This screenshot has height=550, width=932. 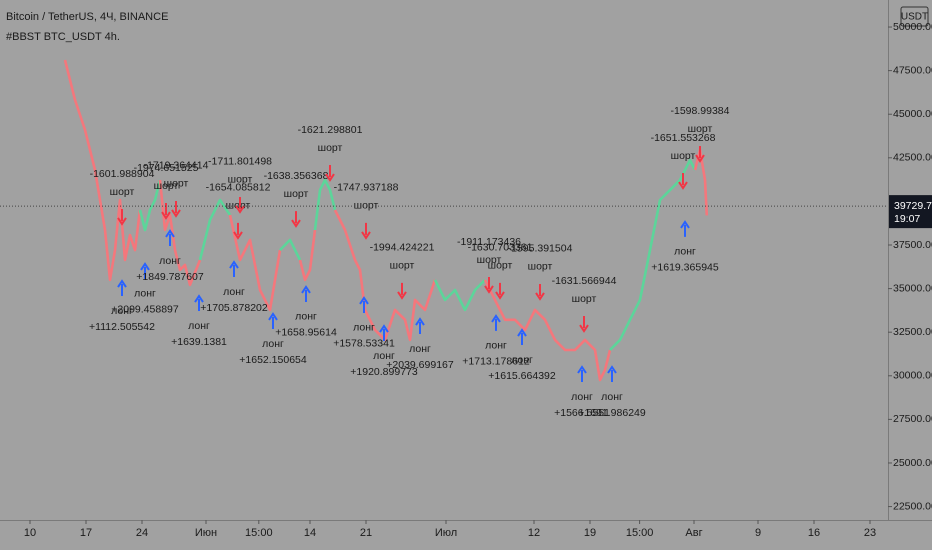 What do you see at coordinates (912, 288) in the screenshot?
I see `y-tick-label: 35000.00` at bounding box center [912, 288].